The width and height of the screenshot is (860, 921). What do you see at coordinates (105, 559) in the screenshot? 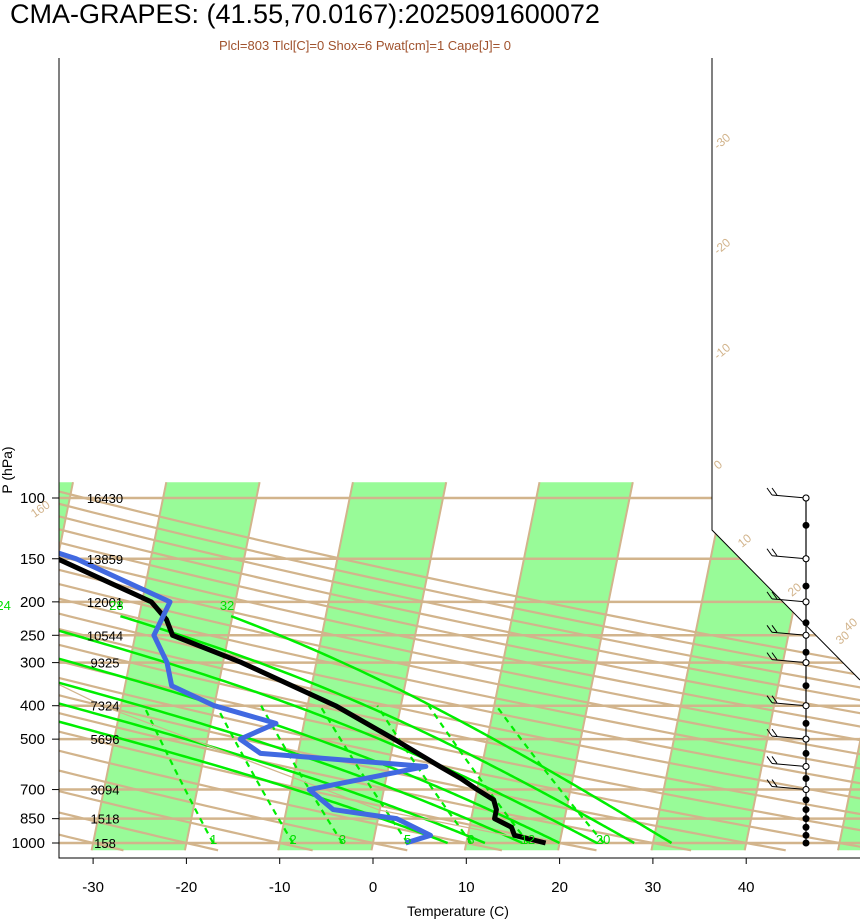
I see `height-label: 13859` at bounding box center [105, 559].